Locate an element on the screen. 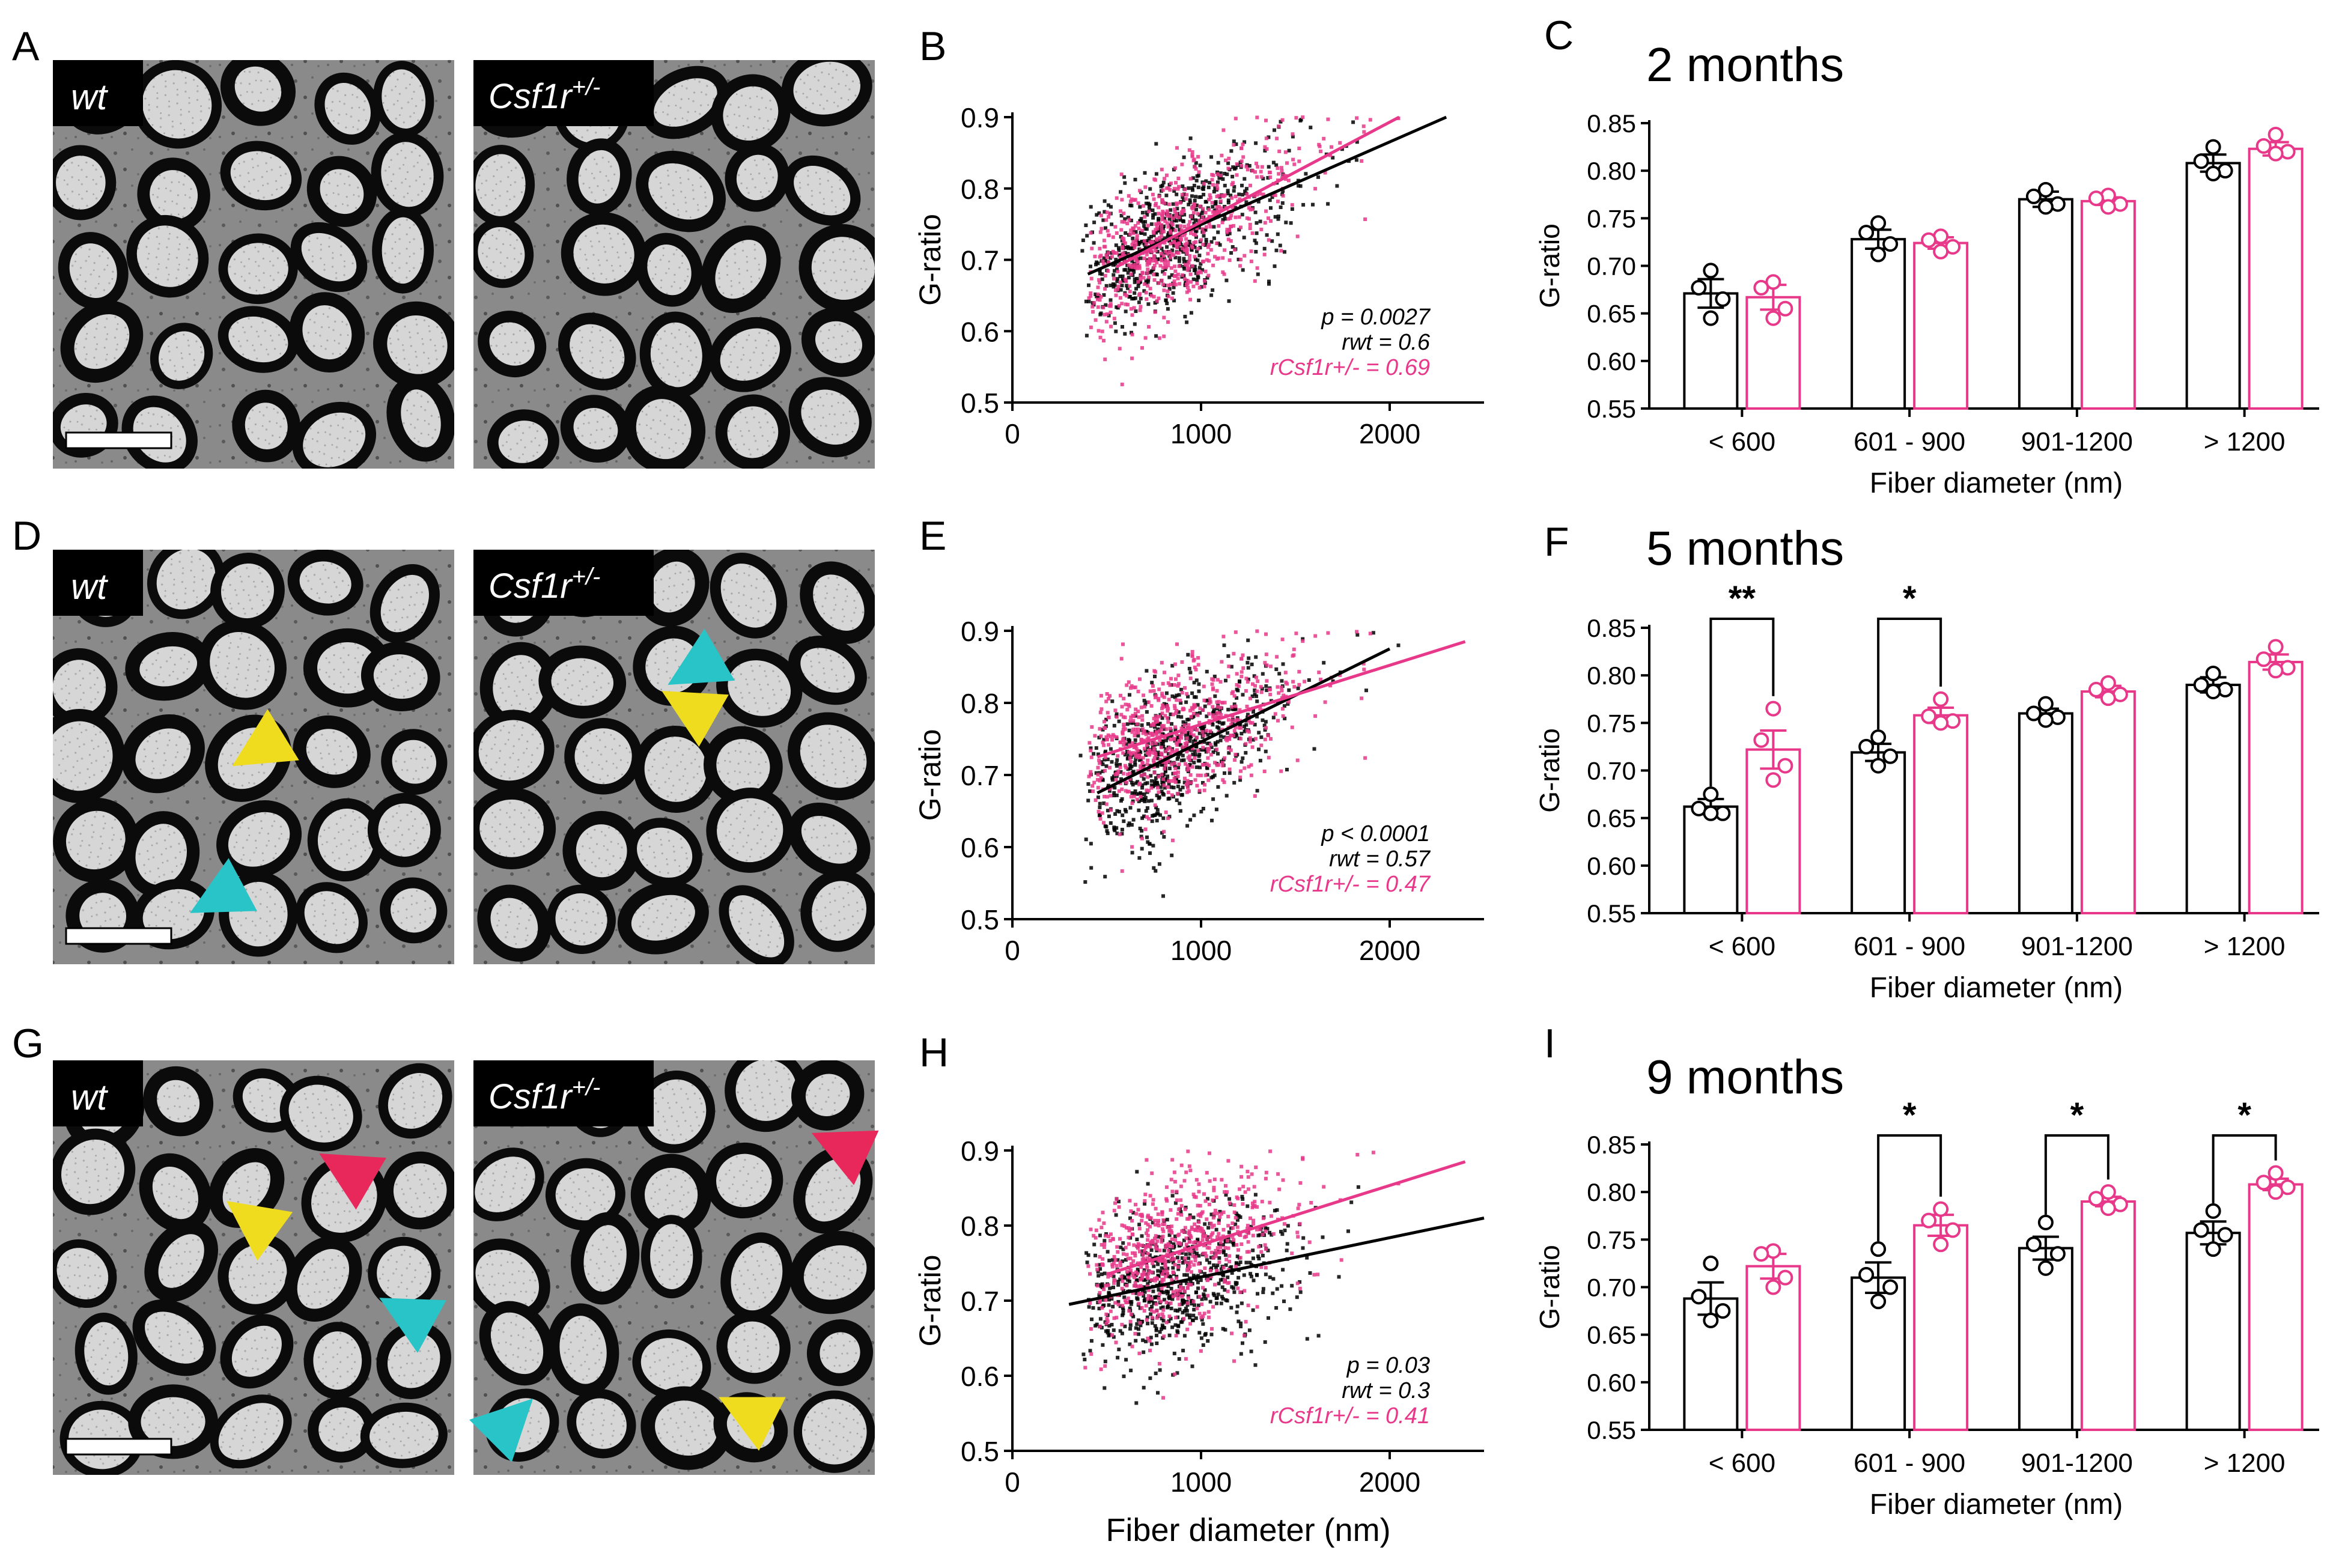 The width and height of the screenshot is (2336, 1568). y-tick-label: 0.7 is located at coordinates (980, 775).